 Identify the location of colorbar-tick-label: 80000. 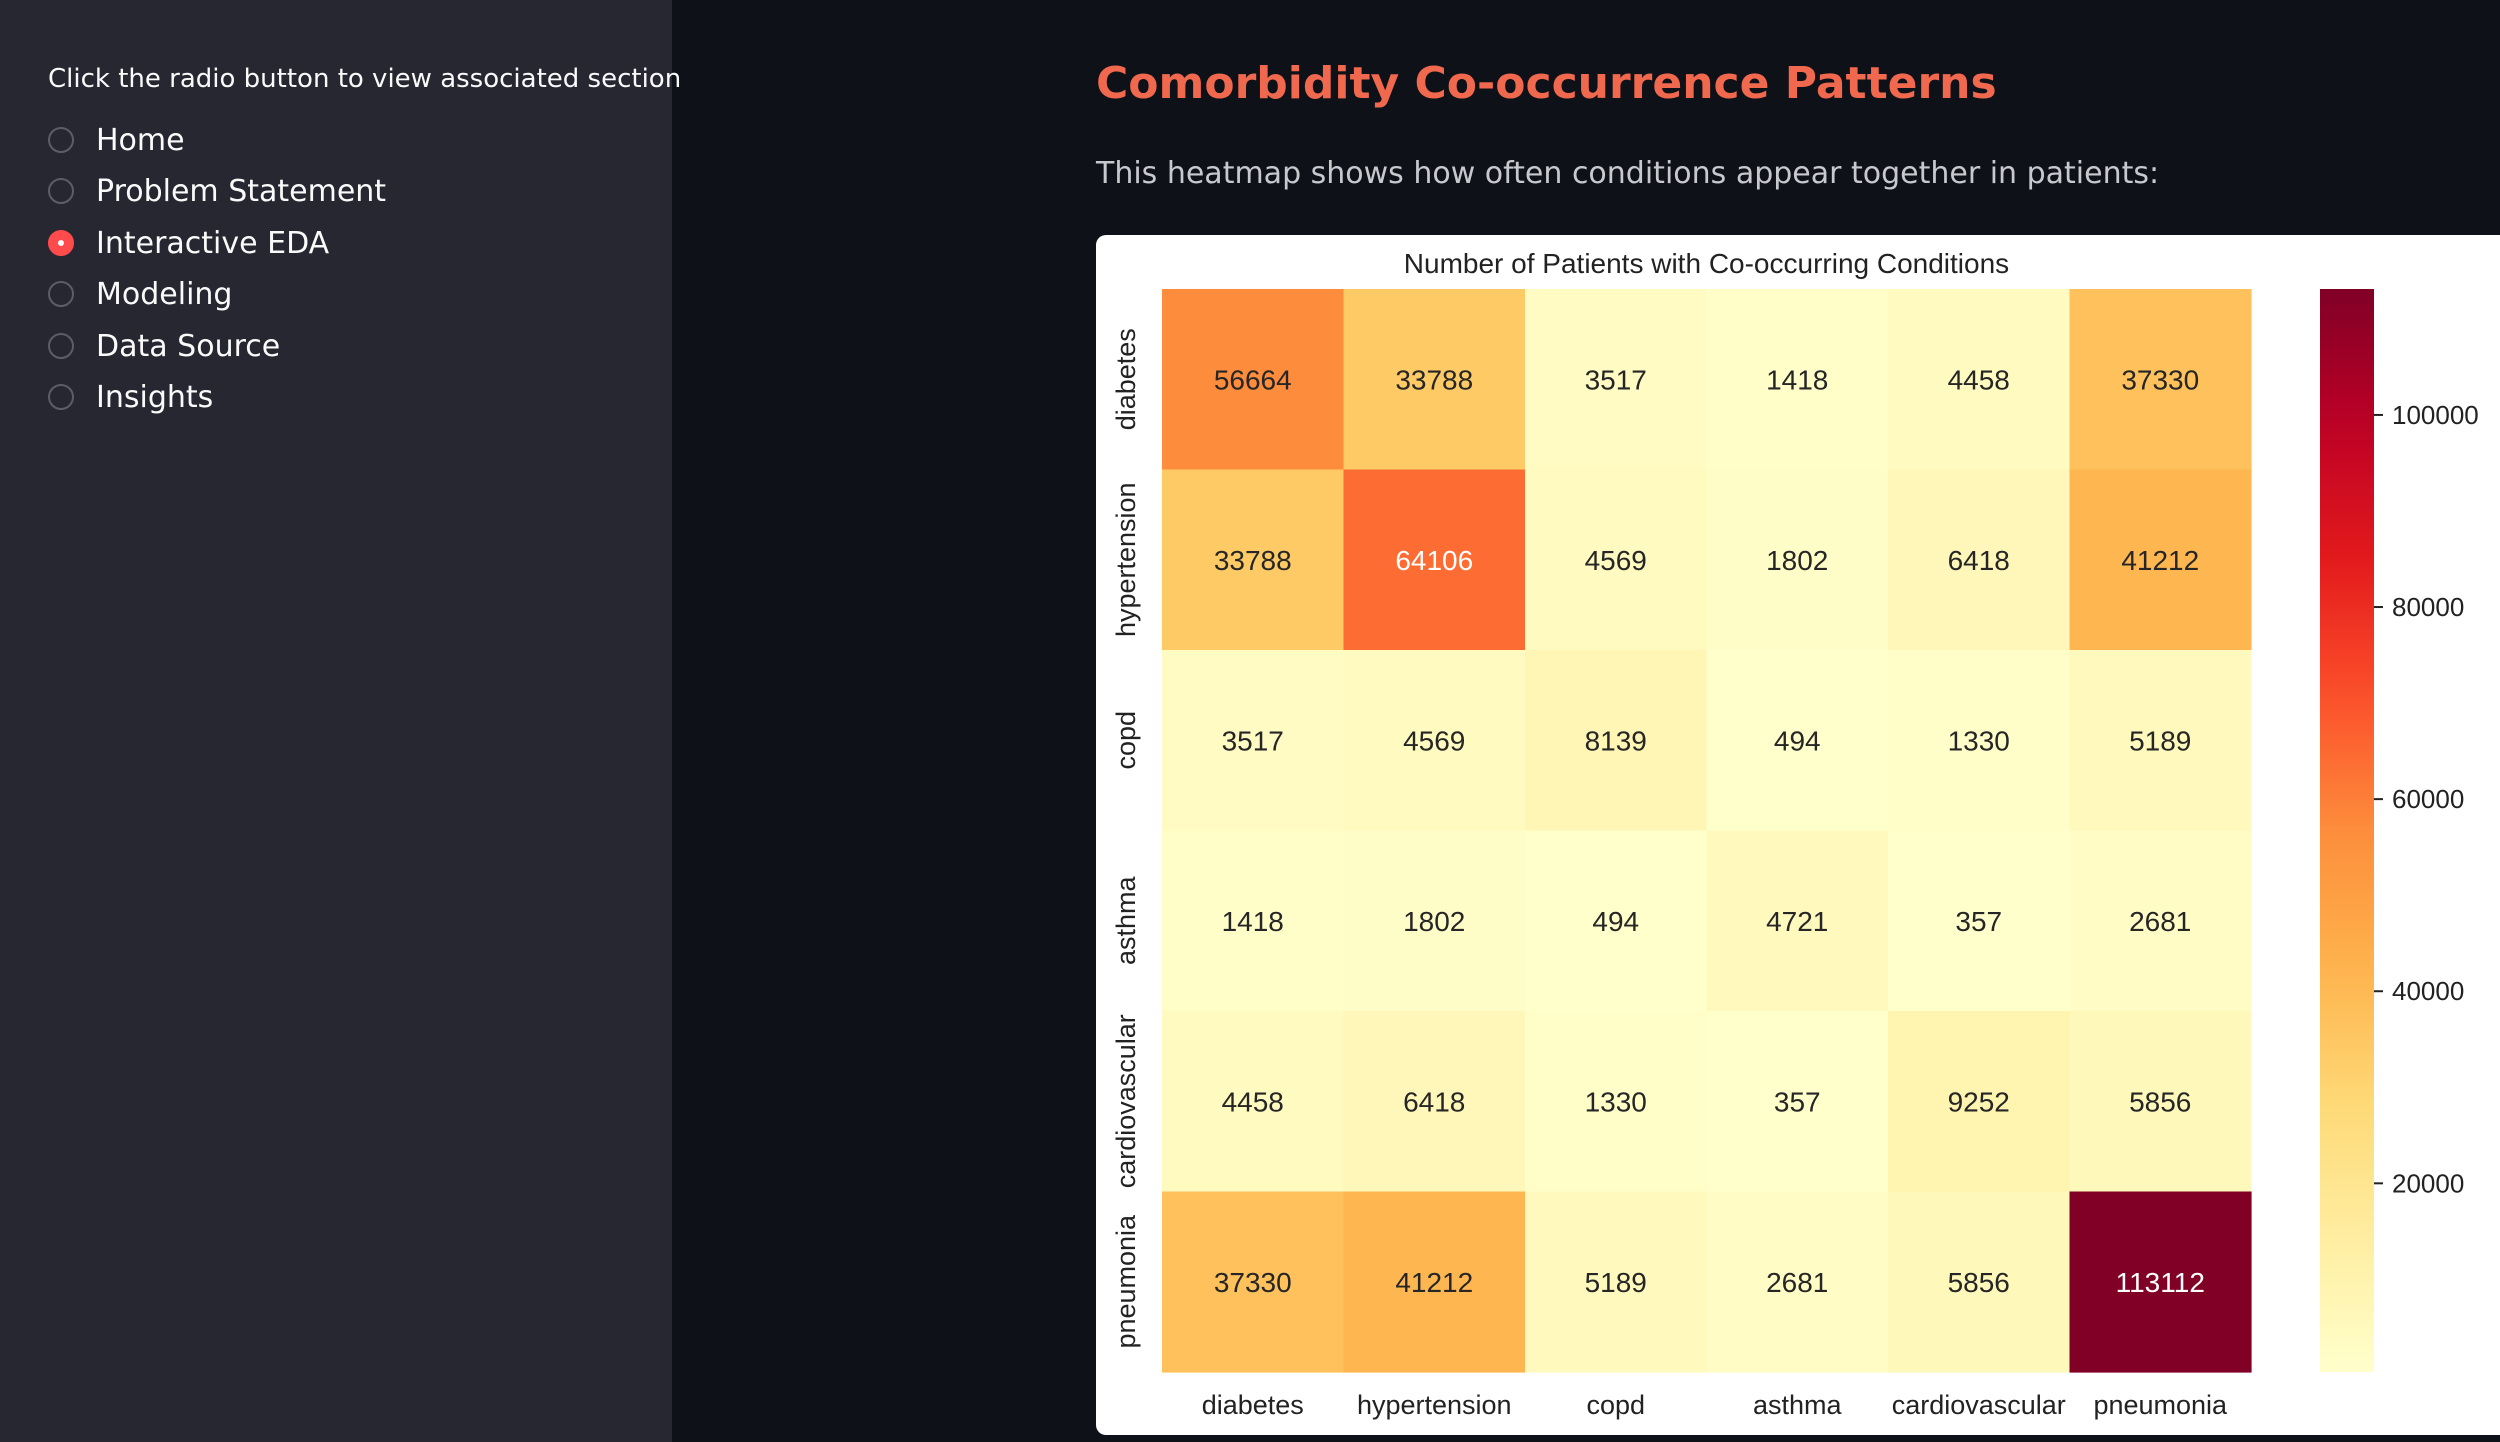
(2428, 607).